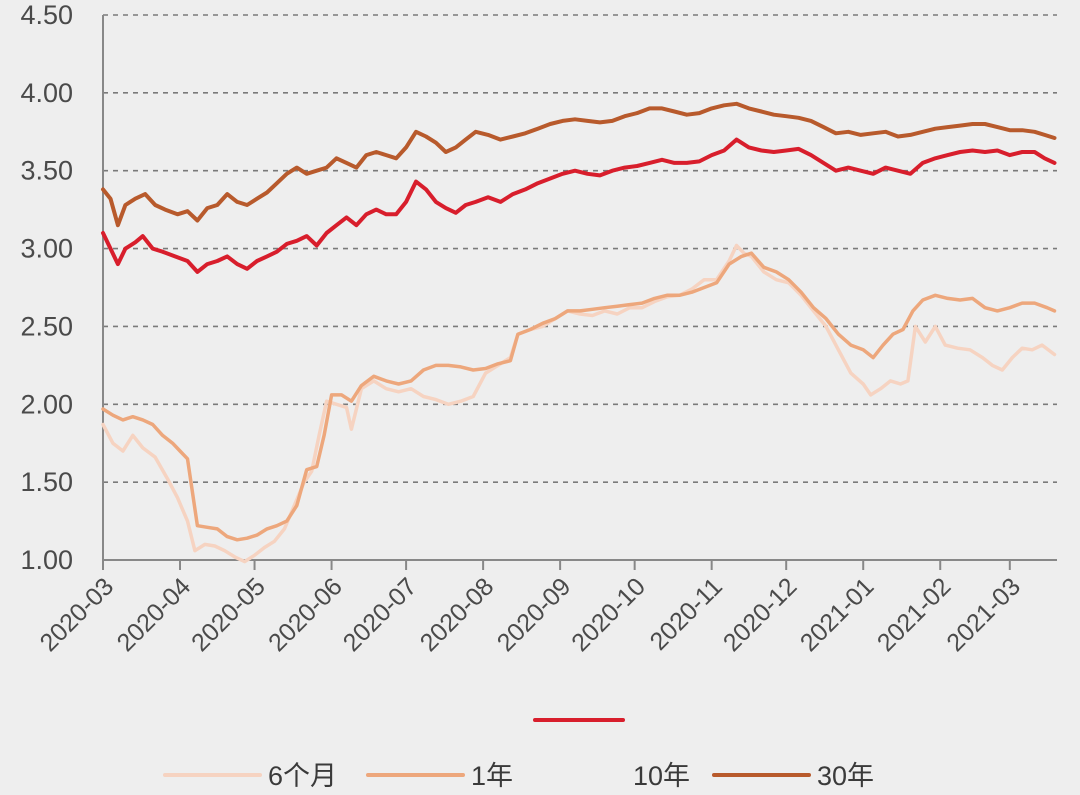 This screenshot has height=795, width=1080. Describe the element at coordinates (305, 614) in the screenshot. I see `x-tick-label: 2020-06` at that location.